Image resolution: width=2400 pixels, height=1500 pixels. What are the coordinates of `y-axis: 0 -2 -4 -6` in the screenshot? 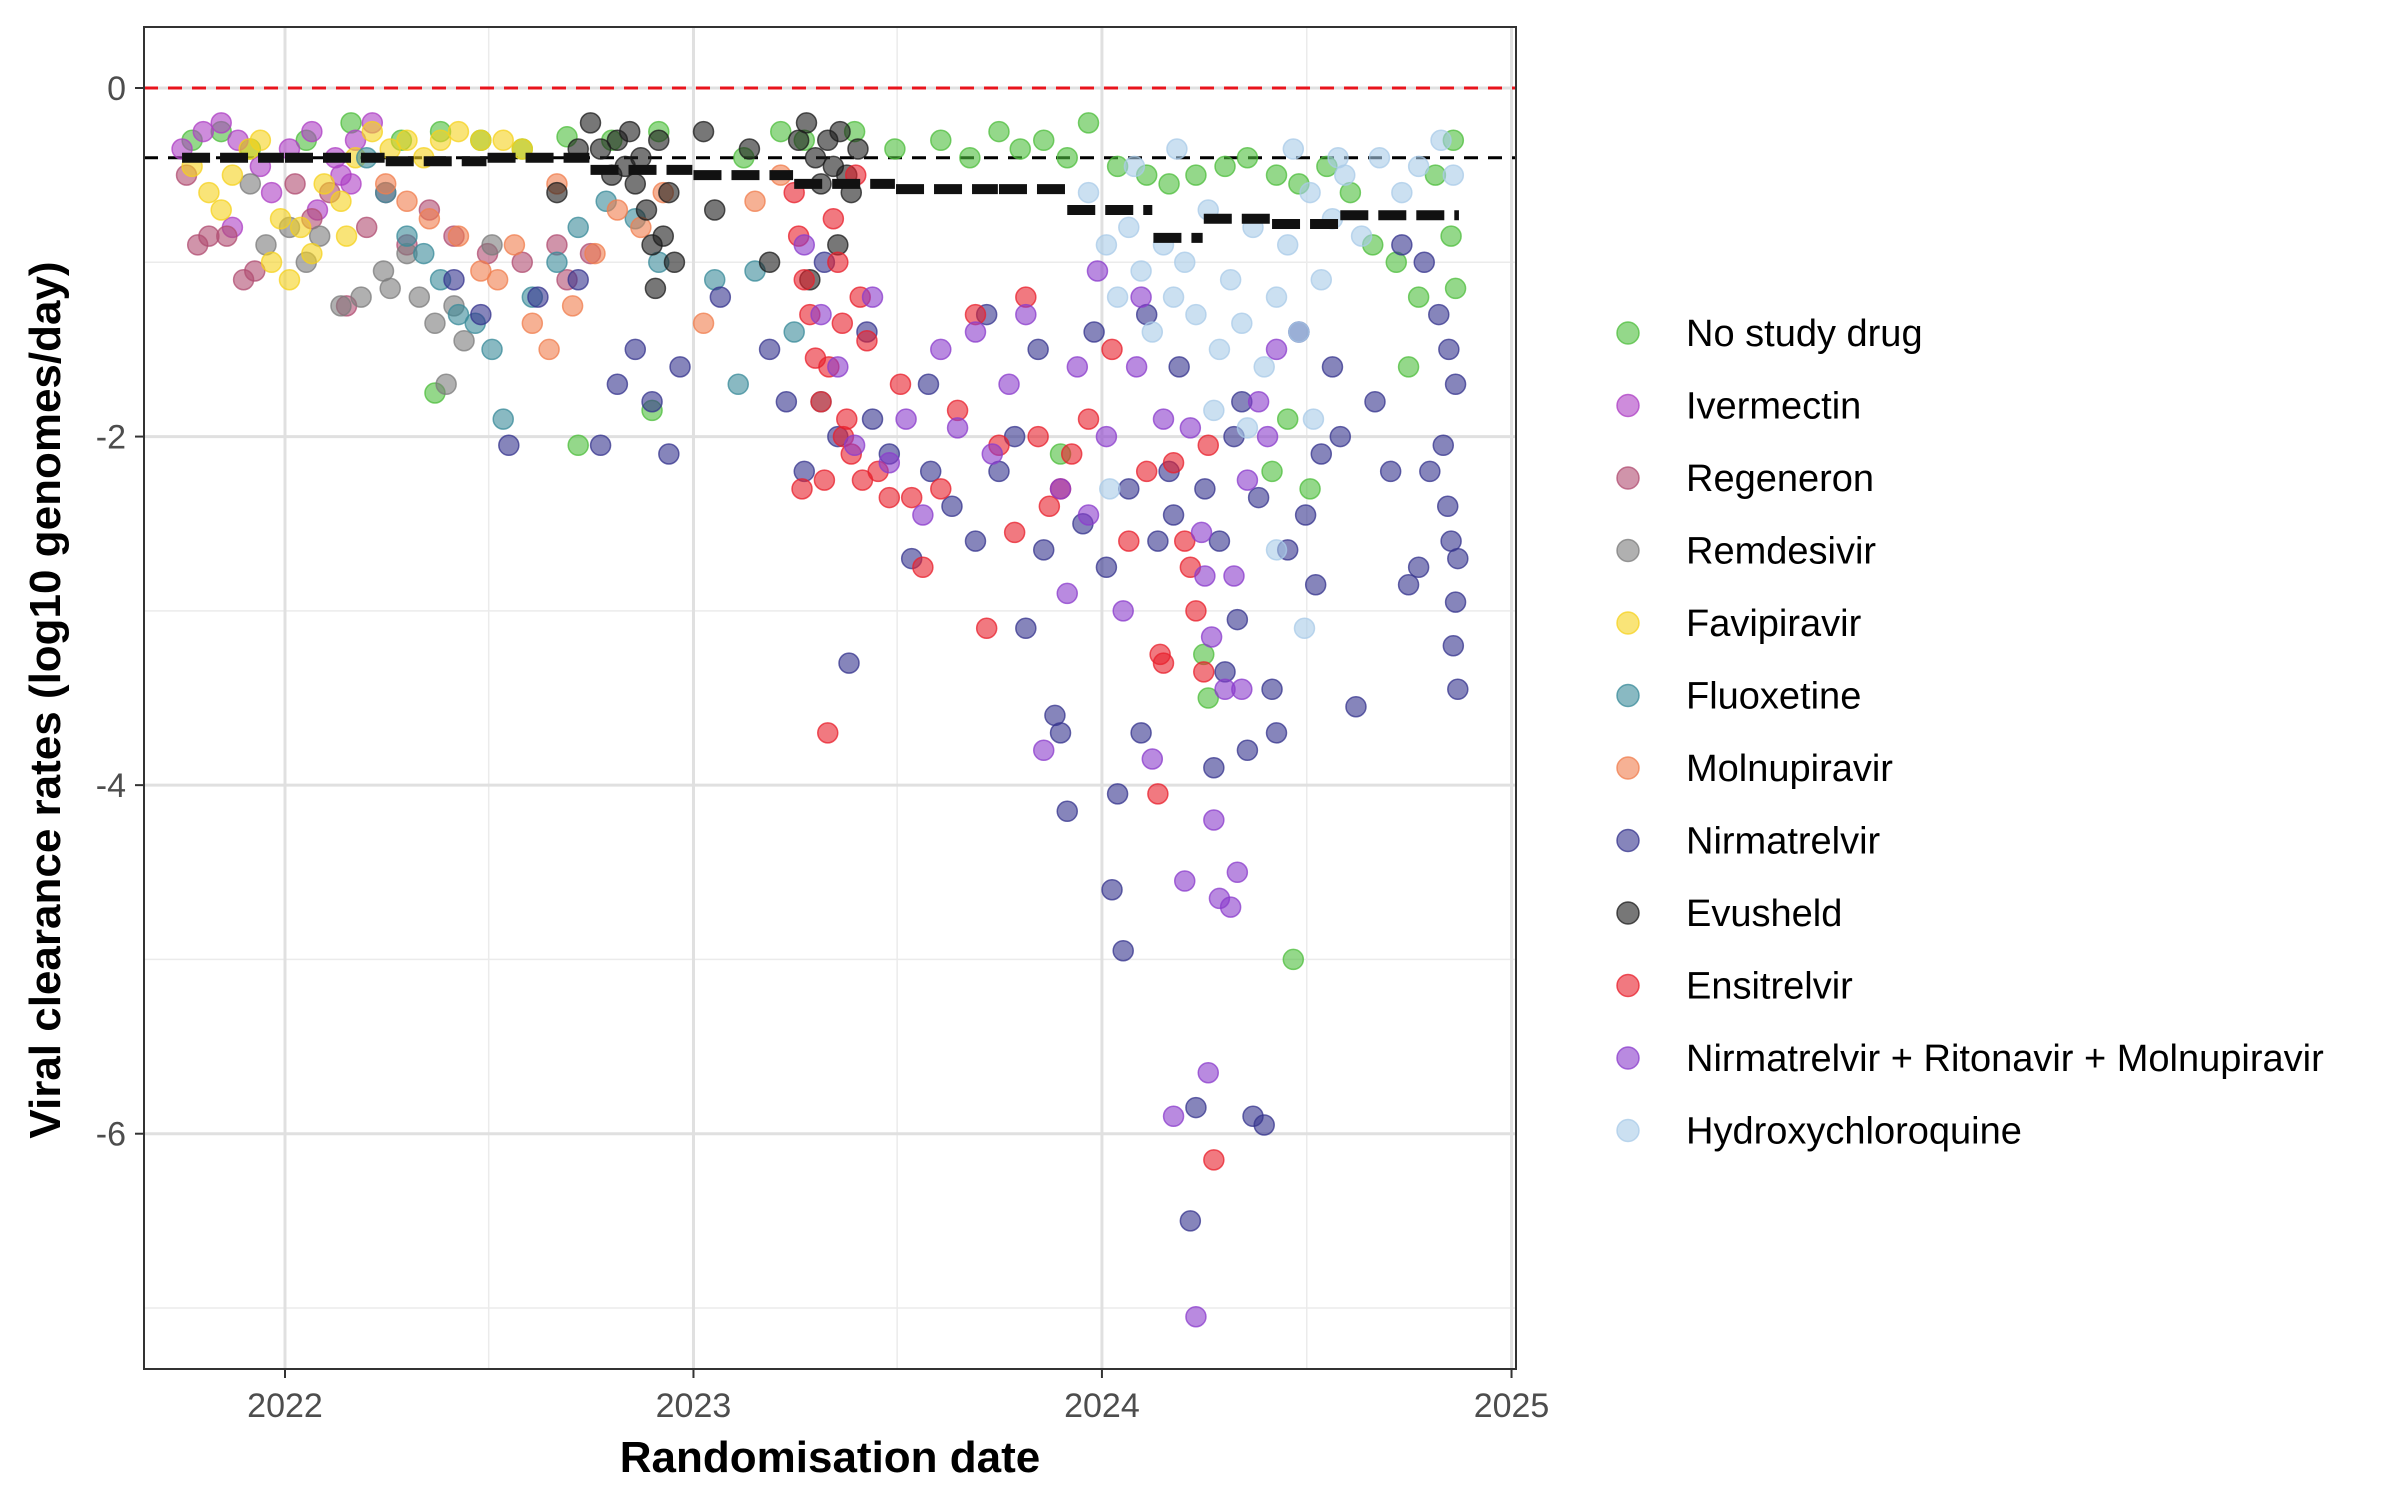 It's located at (120, 612).